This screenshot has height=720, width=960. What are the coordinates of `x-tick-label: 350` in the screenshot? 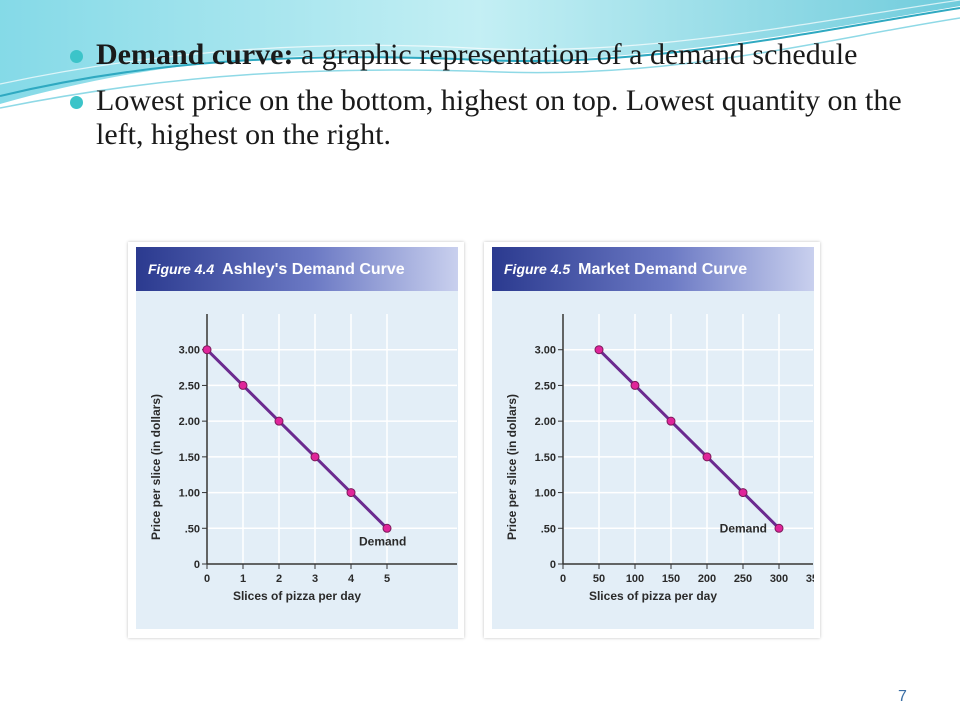 It's located at (810, 579).